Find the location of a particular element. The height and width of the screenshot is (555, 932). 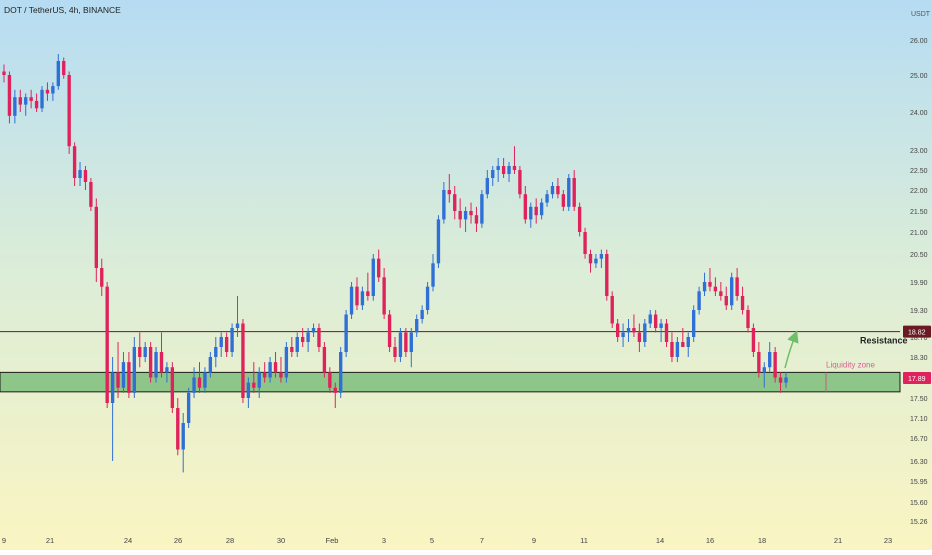

current-price-badge-bg is located at coordinates (917, 378).